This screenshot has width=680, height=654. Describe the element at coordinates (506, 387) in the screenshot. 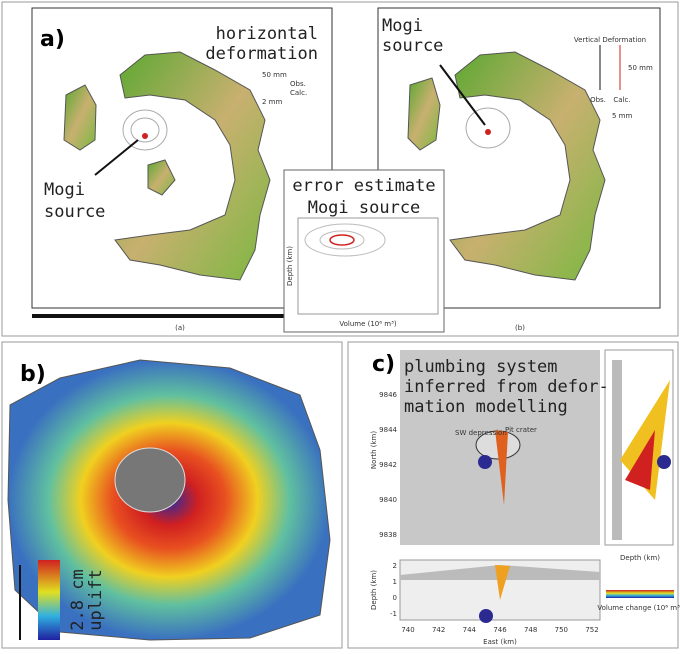

I see `annotation: inferred from defor-` at that location.